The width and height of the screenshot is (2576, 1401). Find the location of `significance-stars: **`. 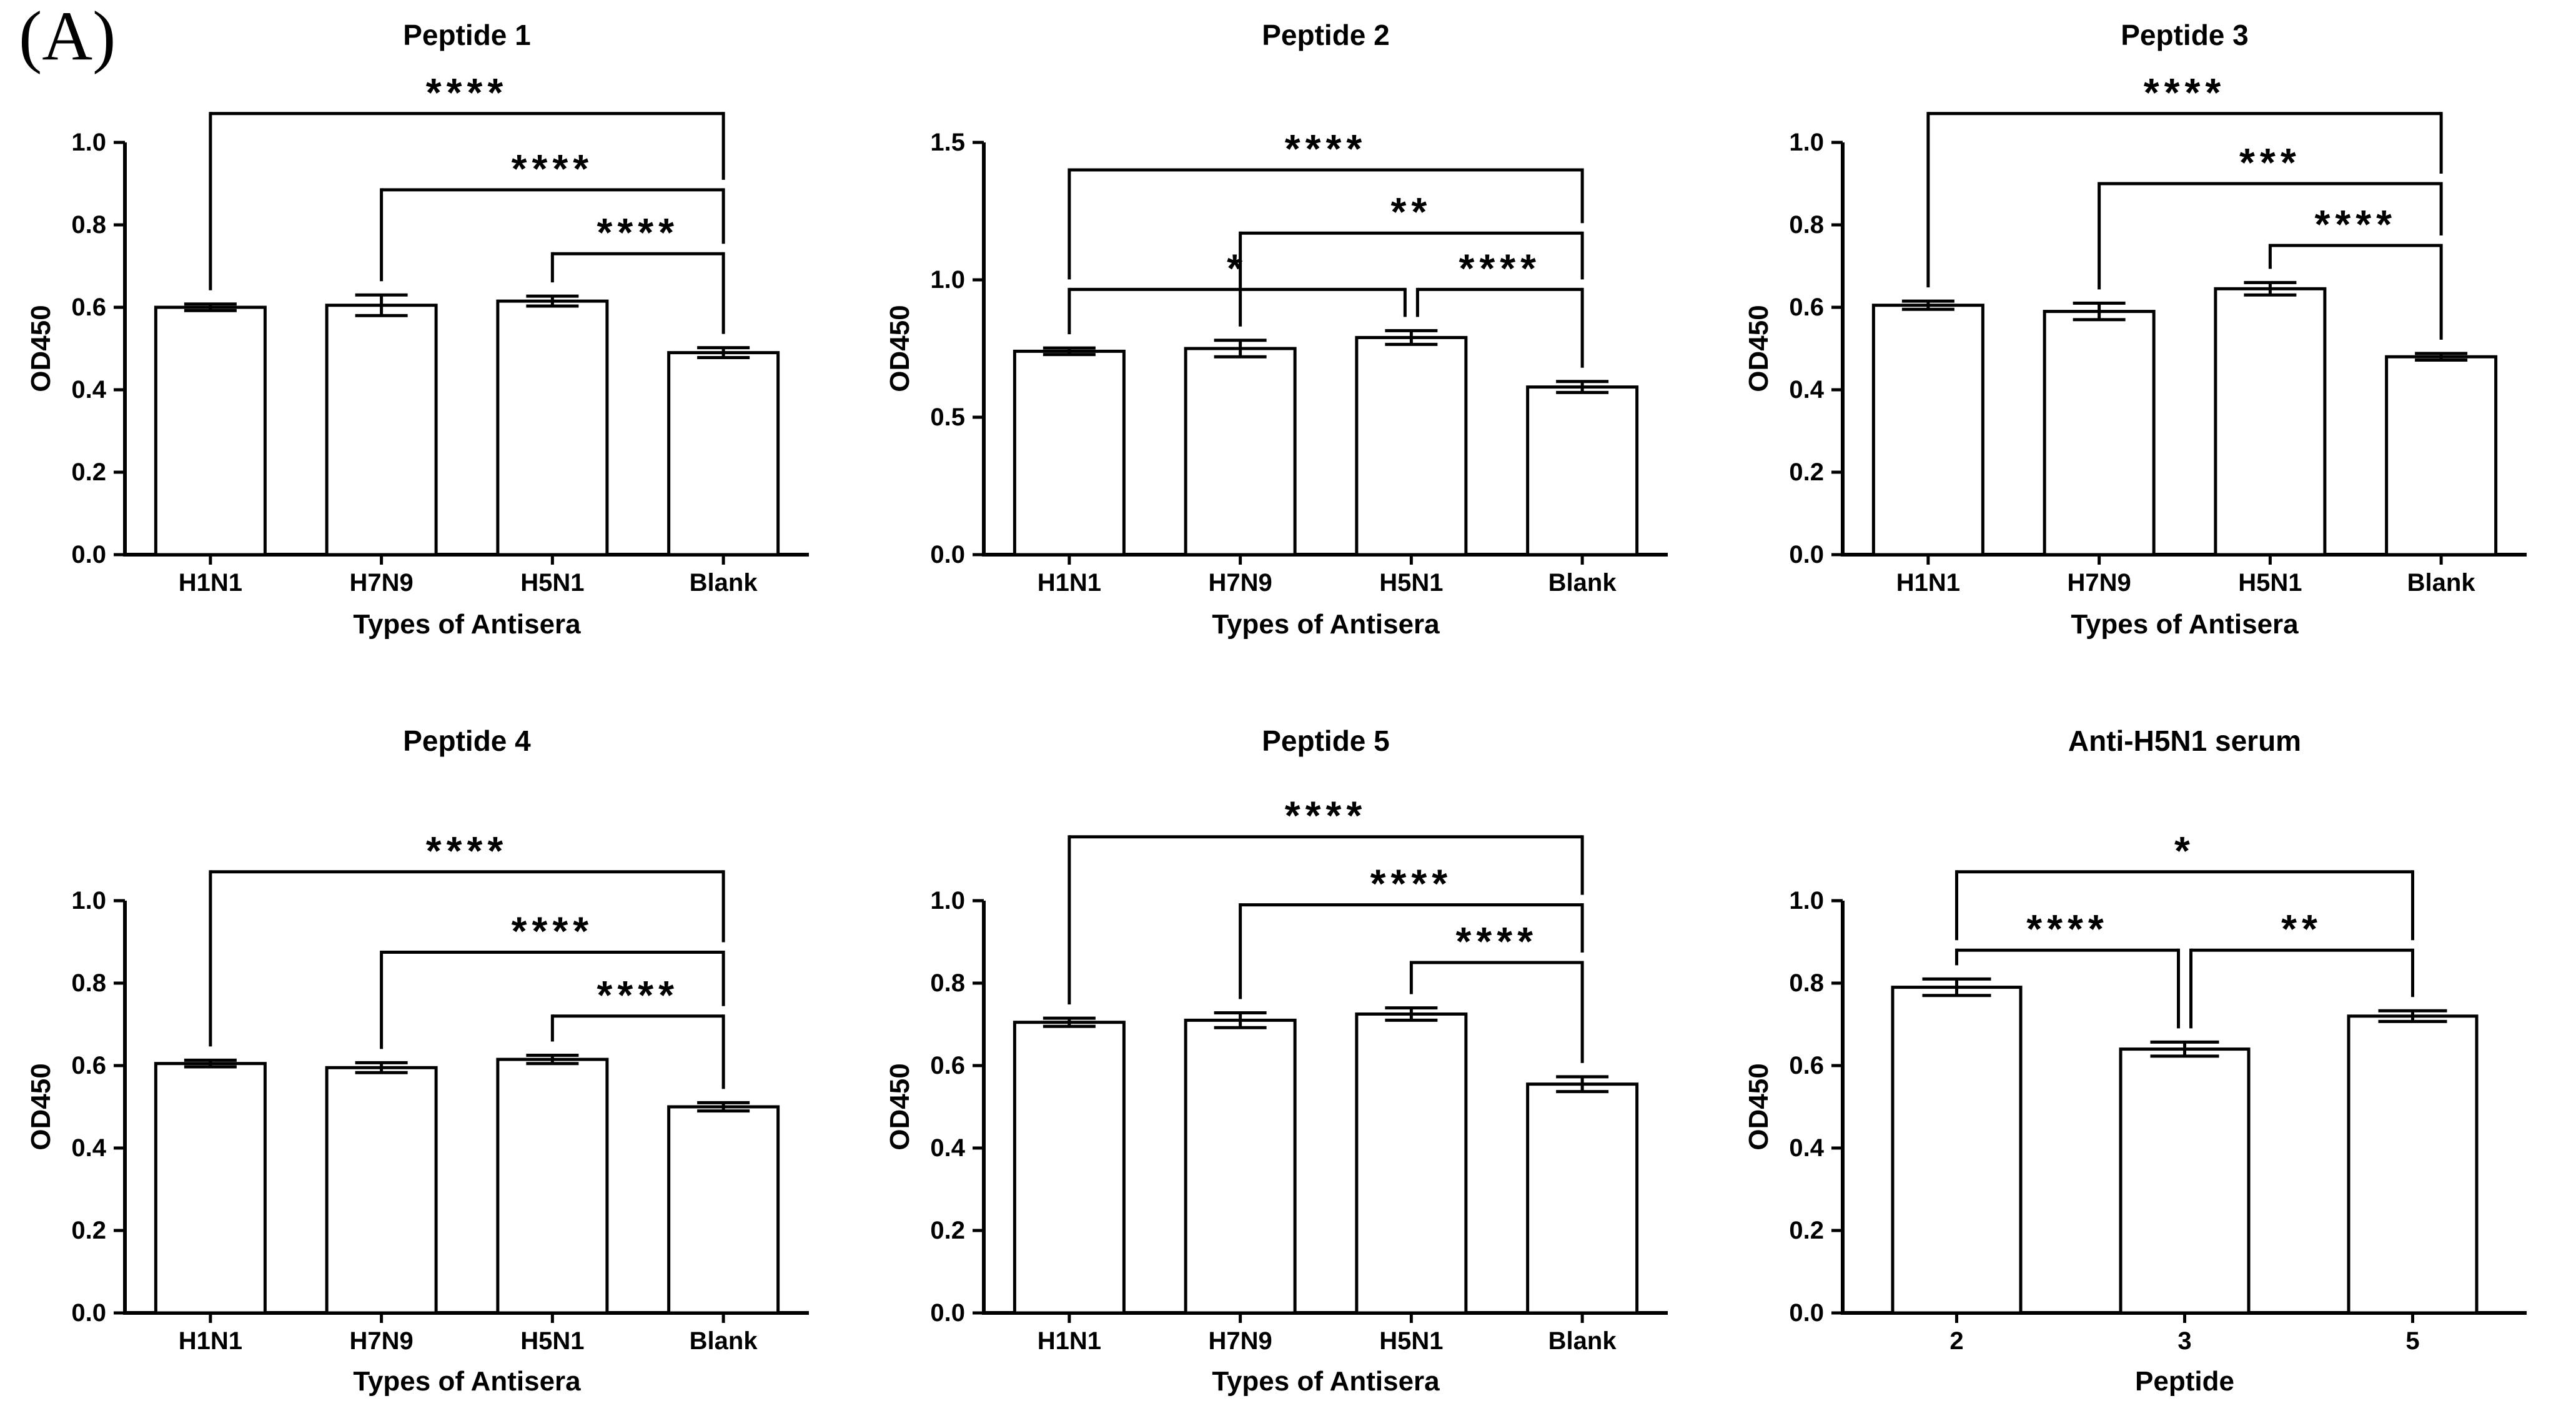

significance-stars: ** is located at coordinates (1411, 211).